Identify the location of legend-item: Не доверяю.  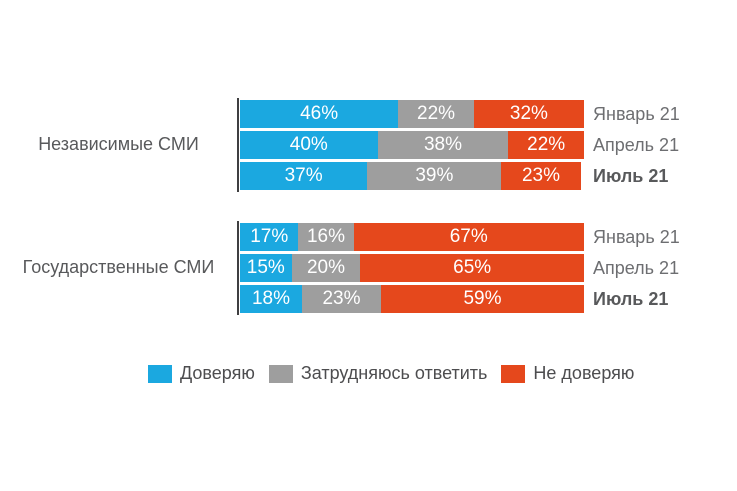
(567, 373).